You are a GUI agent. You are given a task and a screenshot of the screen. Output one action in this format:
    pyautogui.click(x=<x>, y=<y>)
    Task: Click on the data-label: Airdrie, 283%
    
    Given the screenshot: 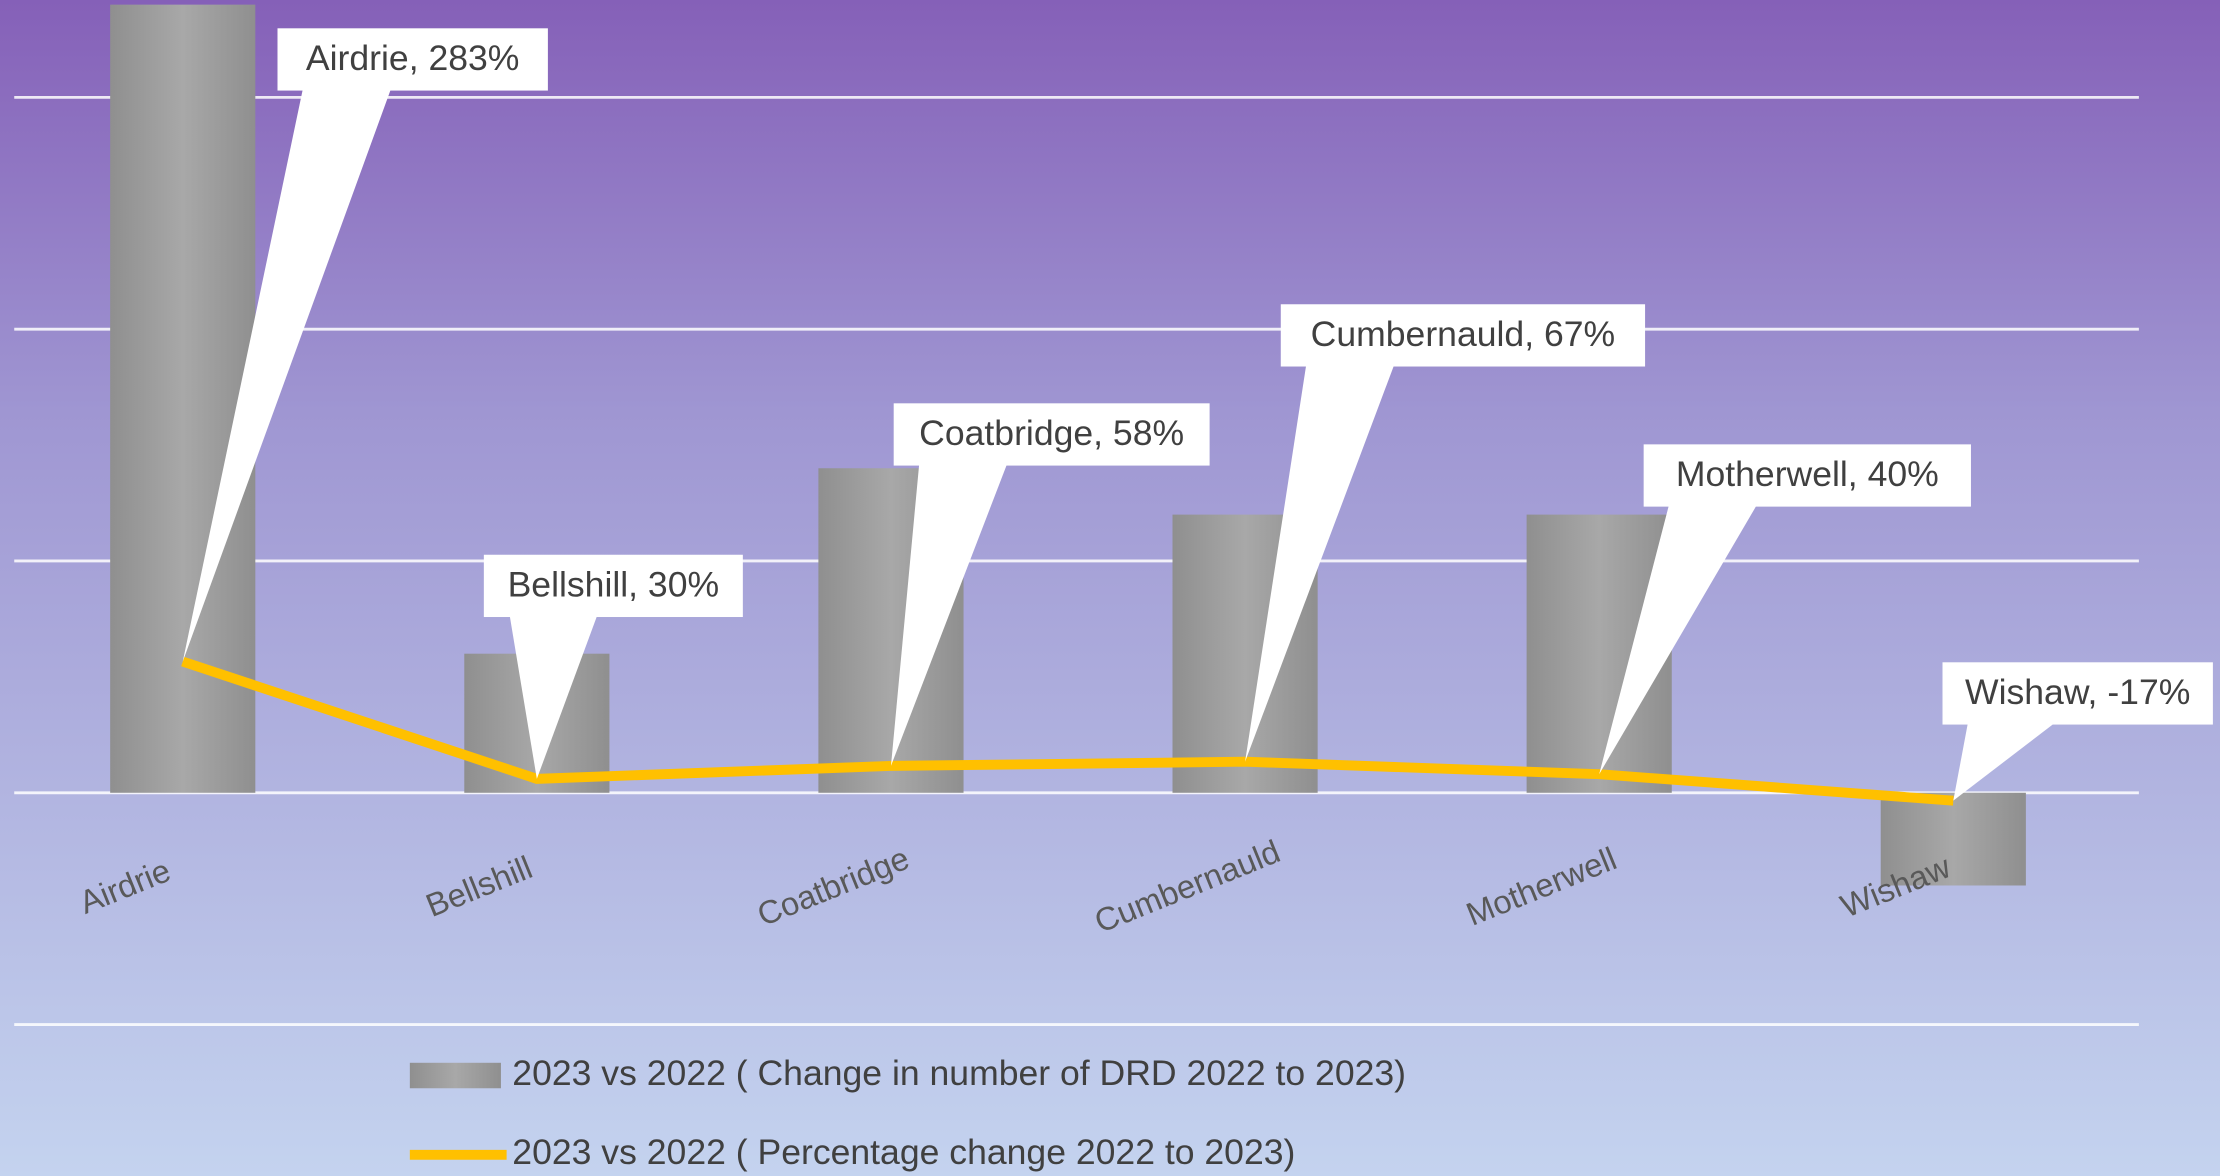 What is the action you would take?
    pyautogui.click(x=413, y=58)
    